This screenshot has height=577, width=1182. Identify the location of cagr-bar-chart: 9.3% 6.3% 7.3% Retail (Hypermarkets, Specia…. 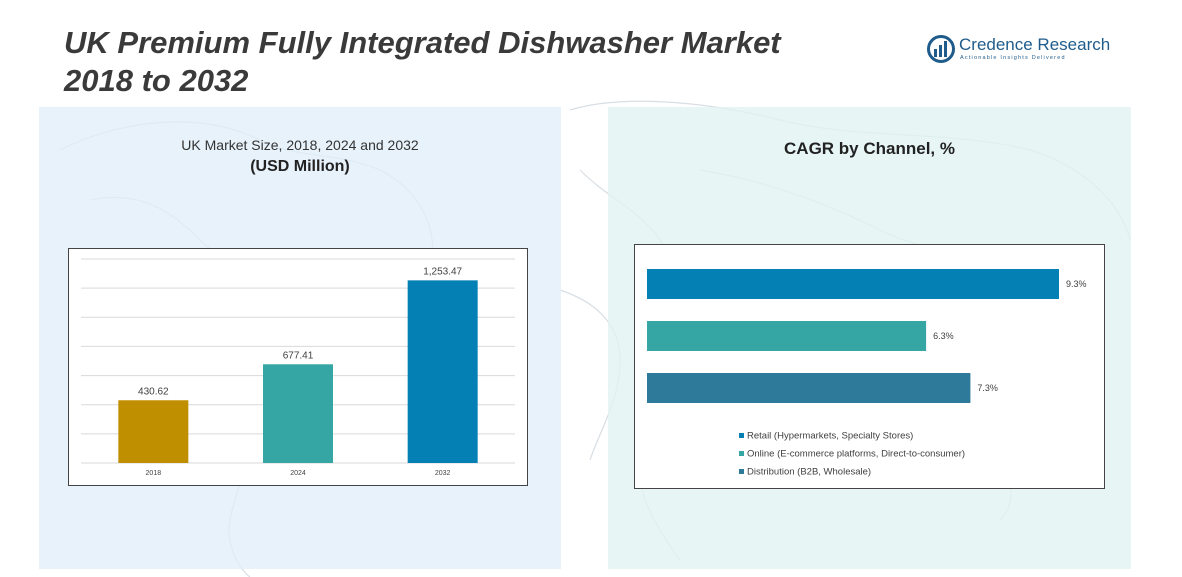
(867, 373).